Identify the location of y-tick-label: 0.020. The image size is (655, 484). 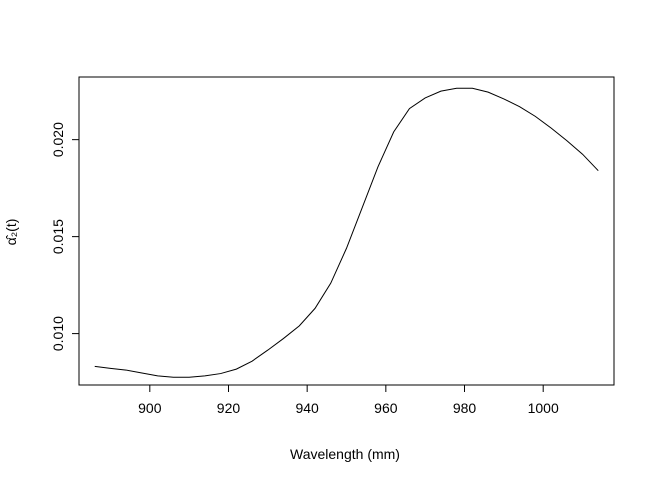
(58, 139).